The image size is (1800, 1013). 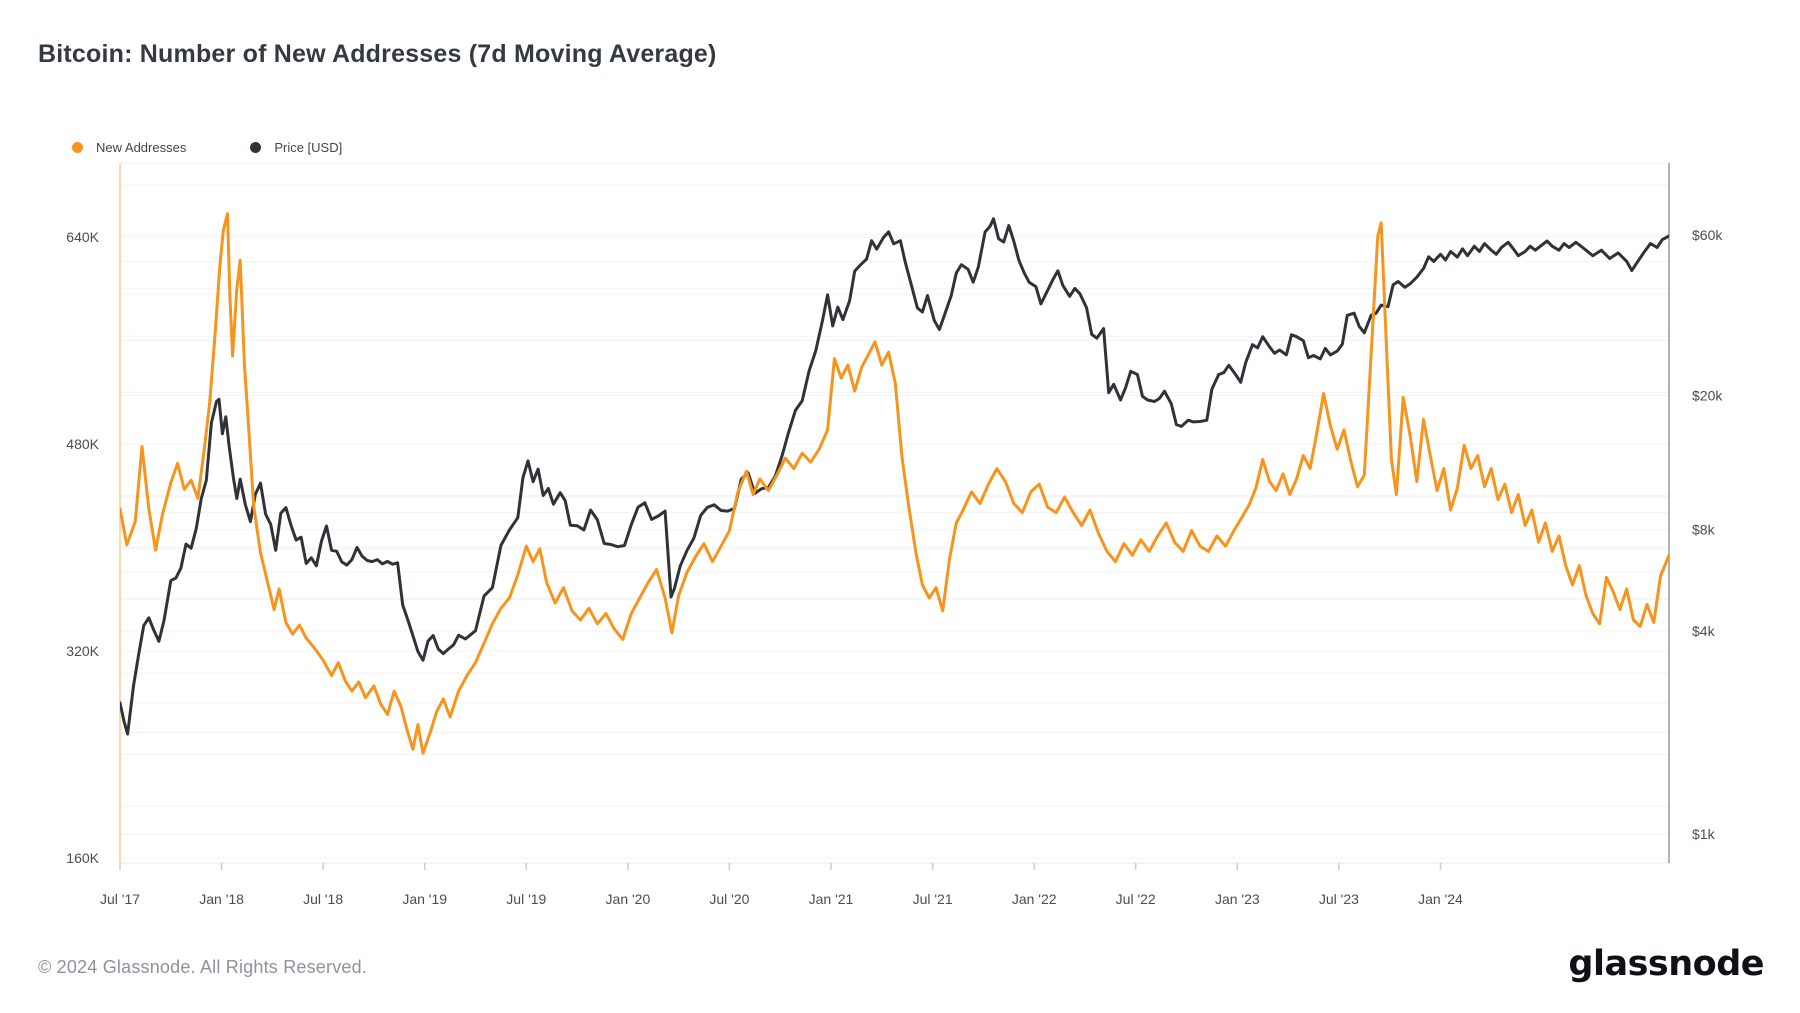 What do you see at coordinates (424, 899) in the screenshot?
I see `x-axis-label: Jan '19` at bounding box center [424, 899].